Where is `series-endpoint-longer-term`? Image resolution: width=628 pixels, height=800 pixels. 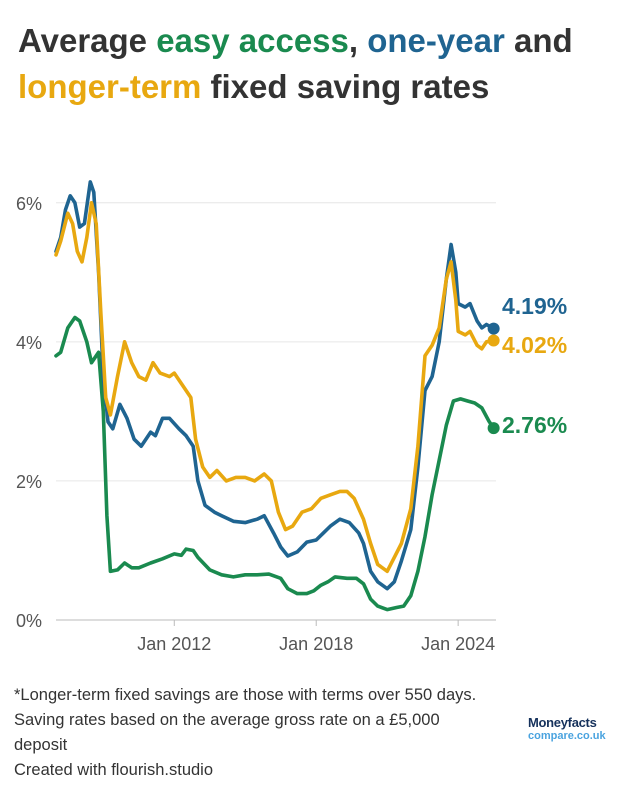 series-endpoint-longer-term is located at coordinates (493, 340).